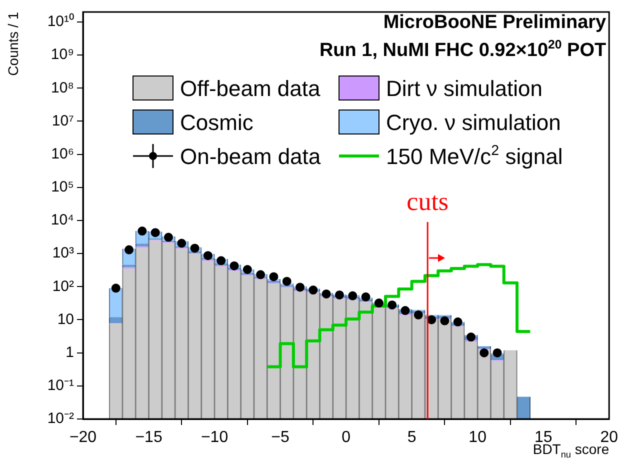  I want to click on x-tick-label: −5, so click(280, 437).